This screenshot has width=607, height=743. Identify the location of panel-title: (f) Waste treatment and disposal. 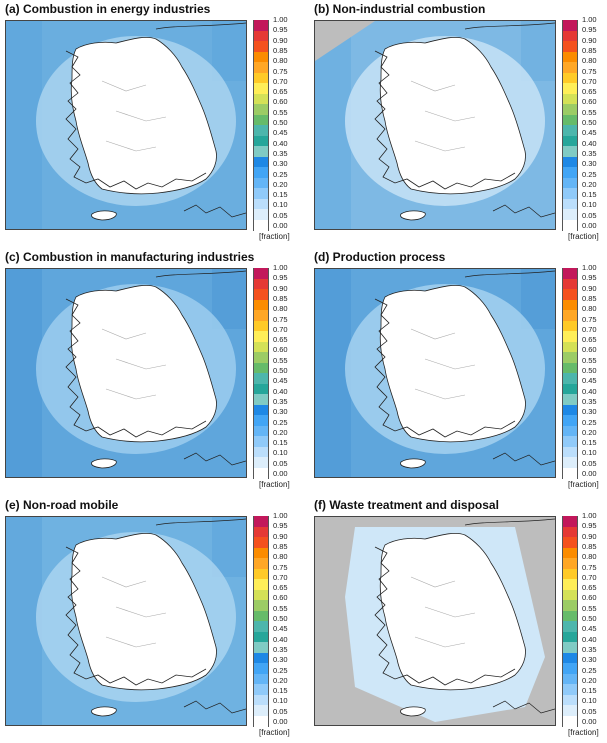
(406, 505).